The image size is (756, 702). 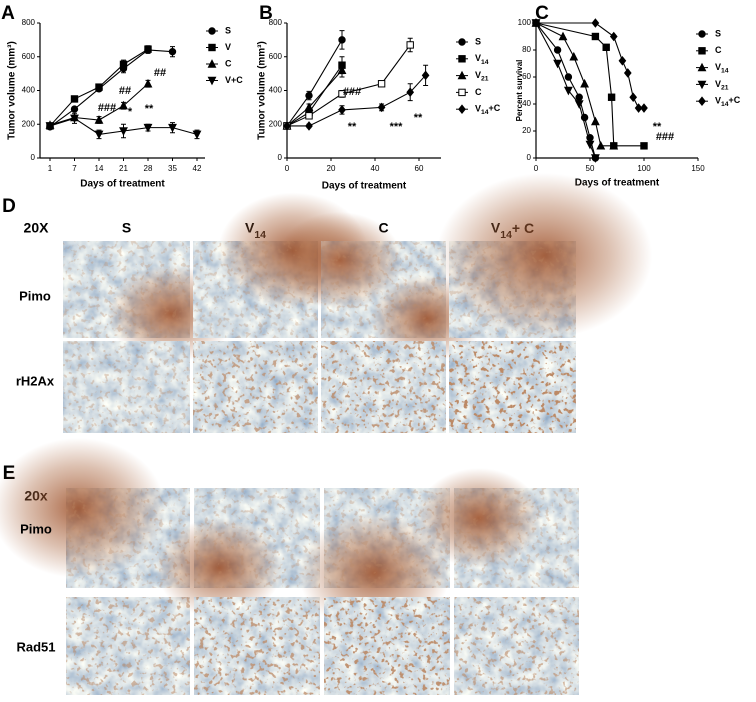 What do you see at coordinates (722, 68) in the screenshot?
I see `legend-label: V14` at bounding box center [722, 68].